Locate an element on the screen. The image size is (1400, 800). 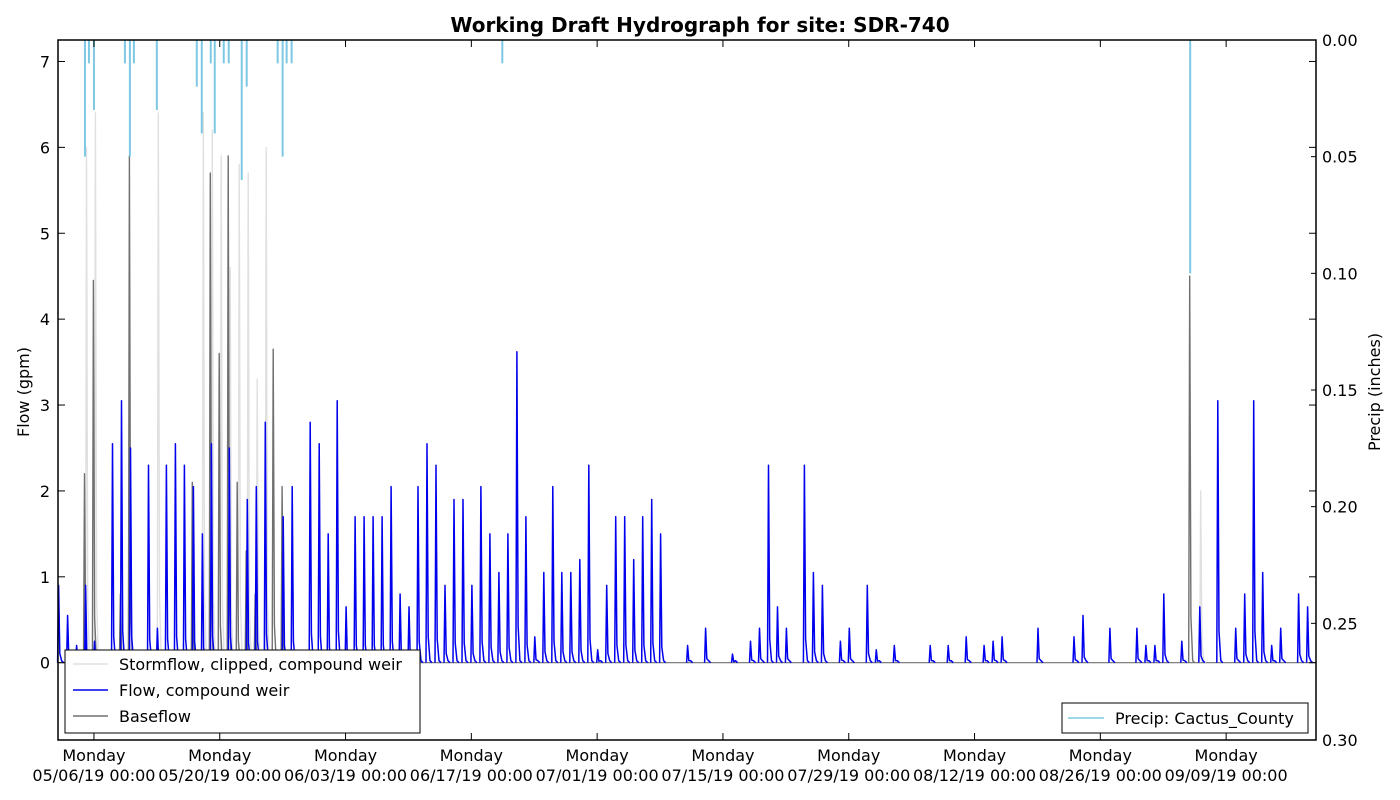
legend-left-label-0: Stormflow, clipped, compound weir is located at coordinates (260, 664).